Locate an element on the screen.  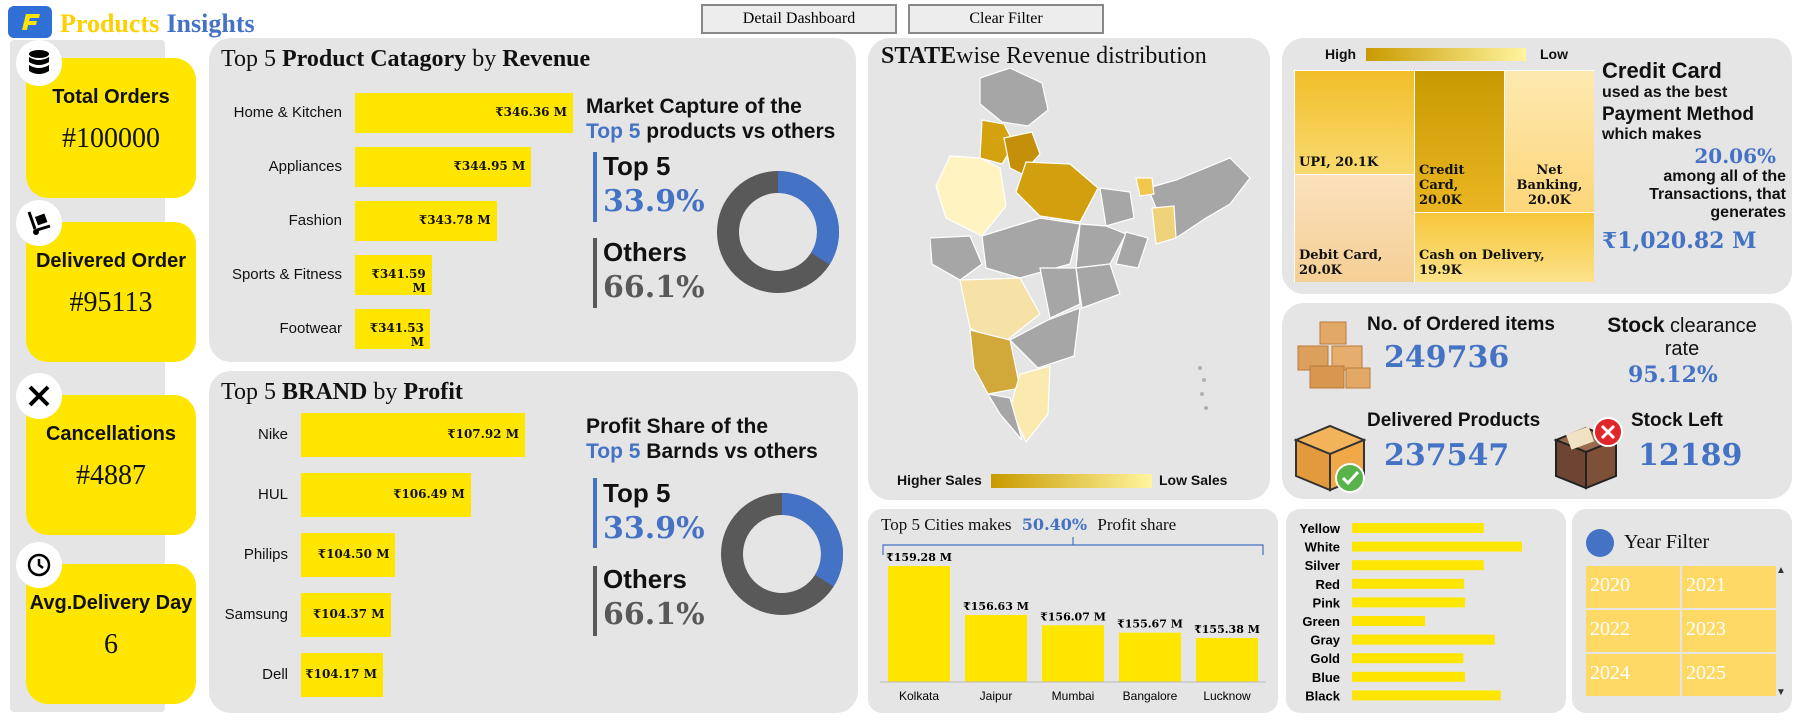
kpi-value: #100000 is located at coordinates (111, 138).